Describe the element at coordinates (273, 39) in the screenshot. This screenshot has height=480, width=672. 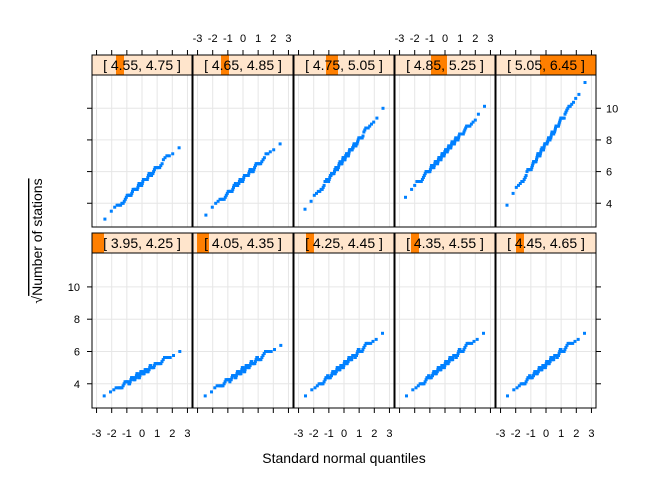
I see `x-tick-label: 2` at that location.